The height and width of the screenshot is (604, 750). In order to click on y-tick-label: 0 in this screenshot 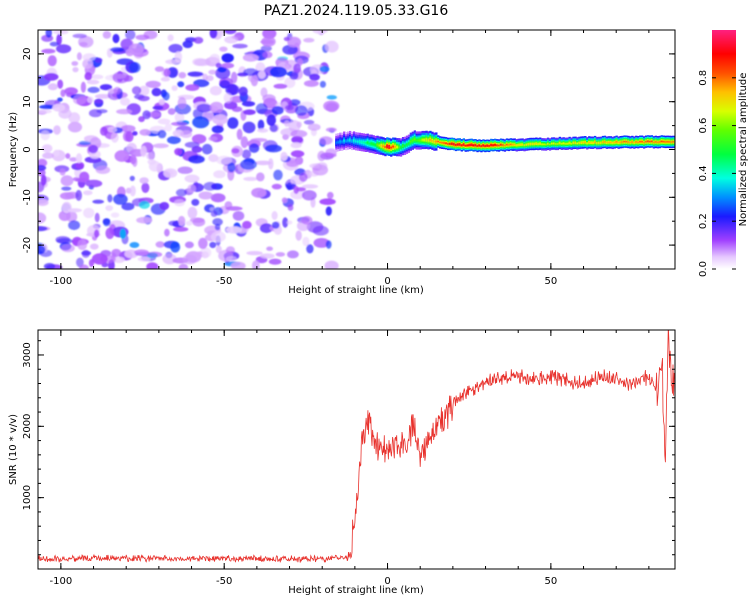, I will do `click(27, 149)`.